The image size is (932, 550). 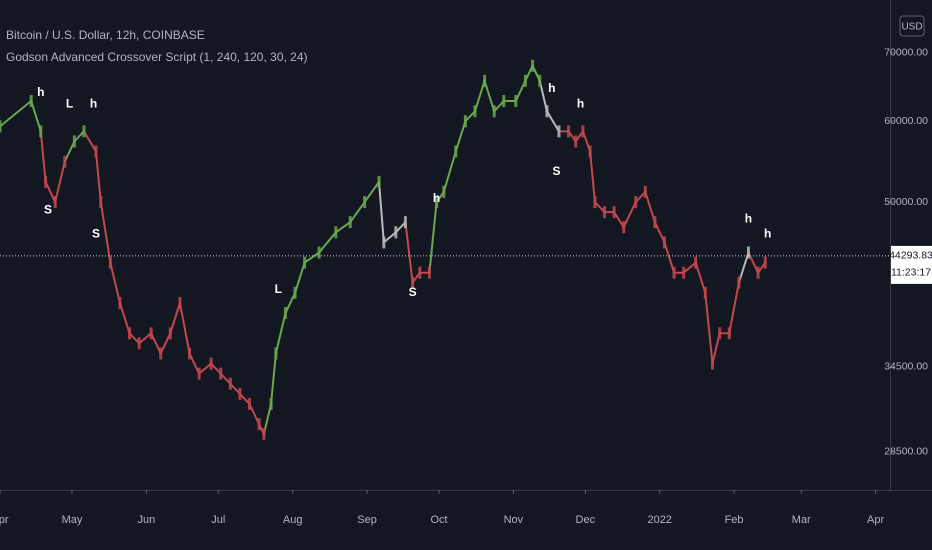 What do you see at coordinates (911, 264) in the screenshot?
I see `current-price-box` at bounding box center [911, 264].